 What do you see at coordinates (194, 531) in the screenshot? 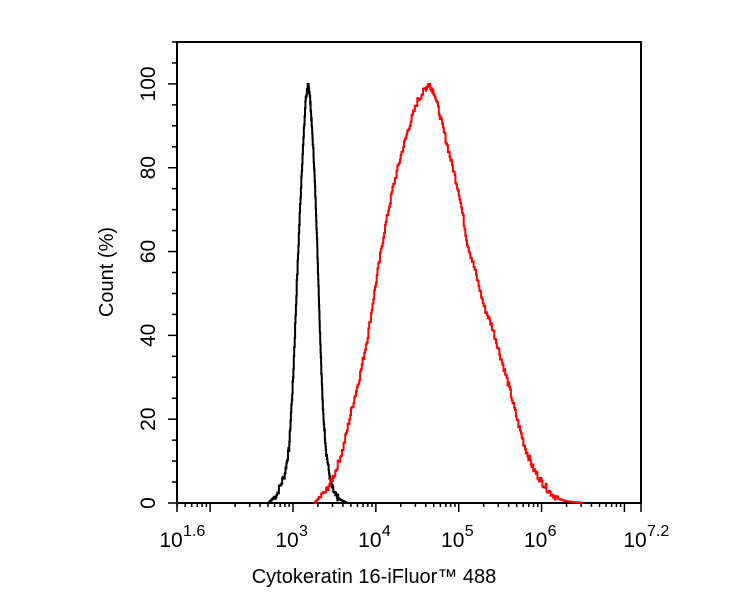
I see `x-tick-label-exponent: 1.6` at bounding box center [194, 531].